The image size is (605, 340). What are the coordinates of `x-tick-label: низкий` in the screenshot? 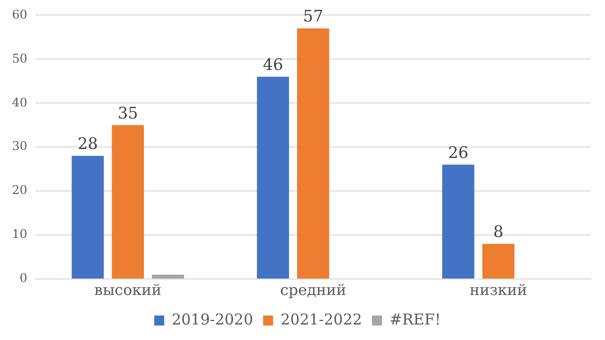 It's located at (499, 289).